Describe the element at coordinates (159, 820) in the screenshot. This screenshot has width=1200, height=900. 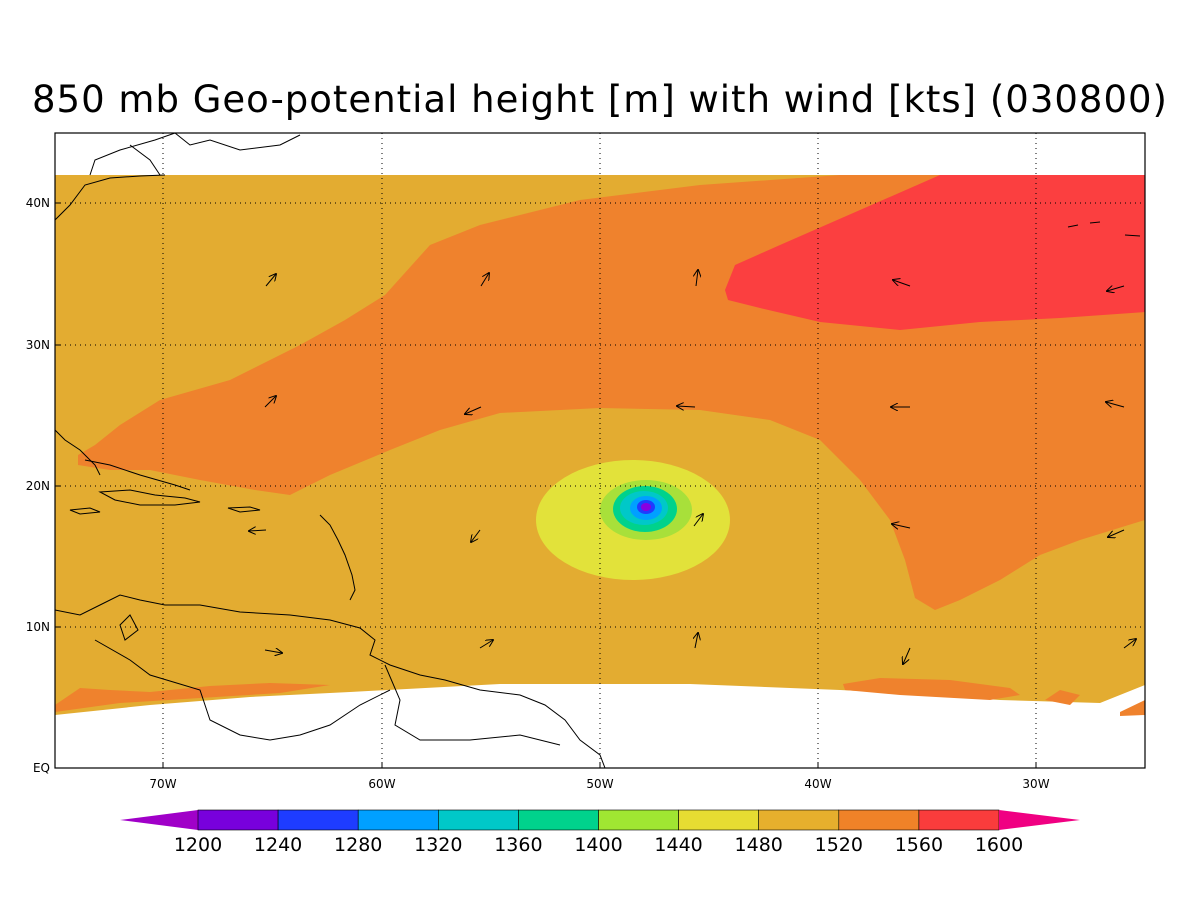
I see `colorbar-arrow-low` at that location.